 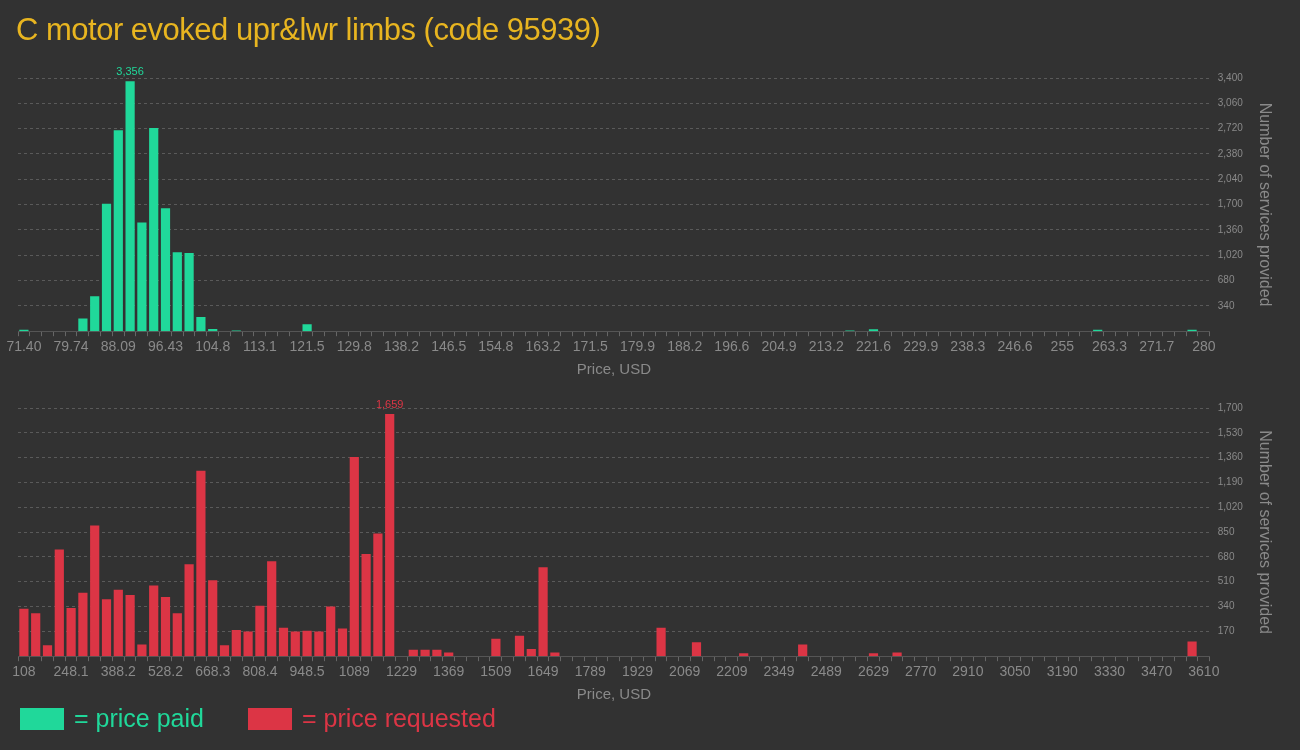 What do you see at coordinates (1204, 346) in the screenshot?
I see `x-tick-label: 280` at bounding box center [1204, 346].